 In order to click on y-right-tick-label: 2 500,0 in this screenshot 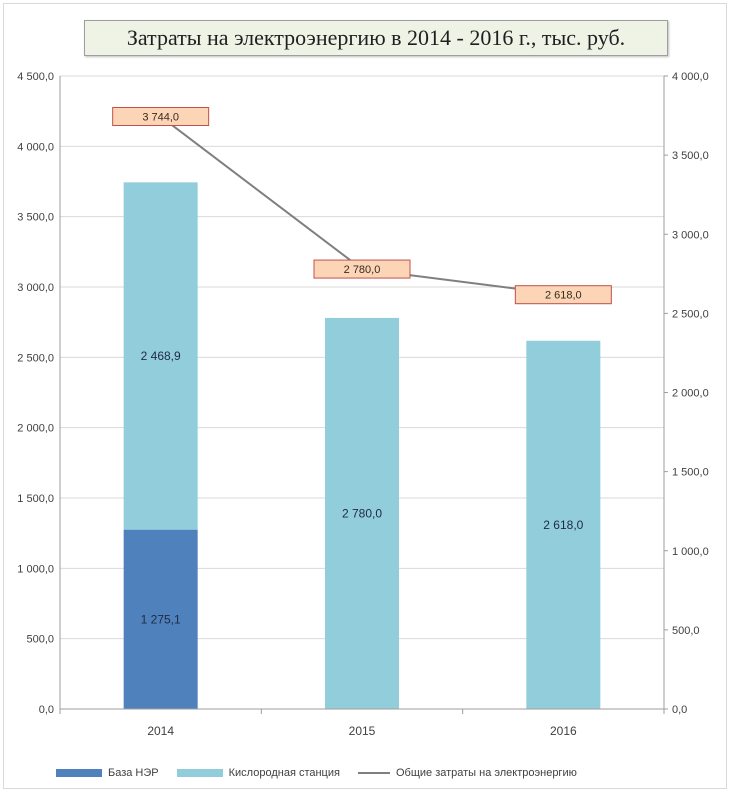, I will do `click(690, 314)`.